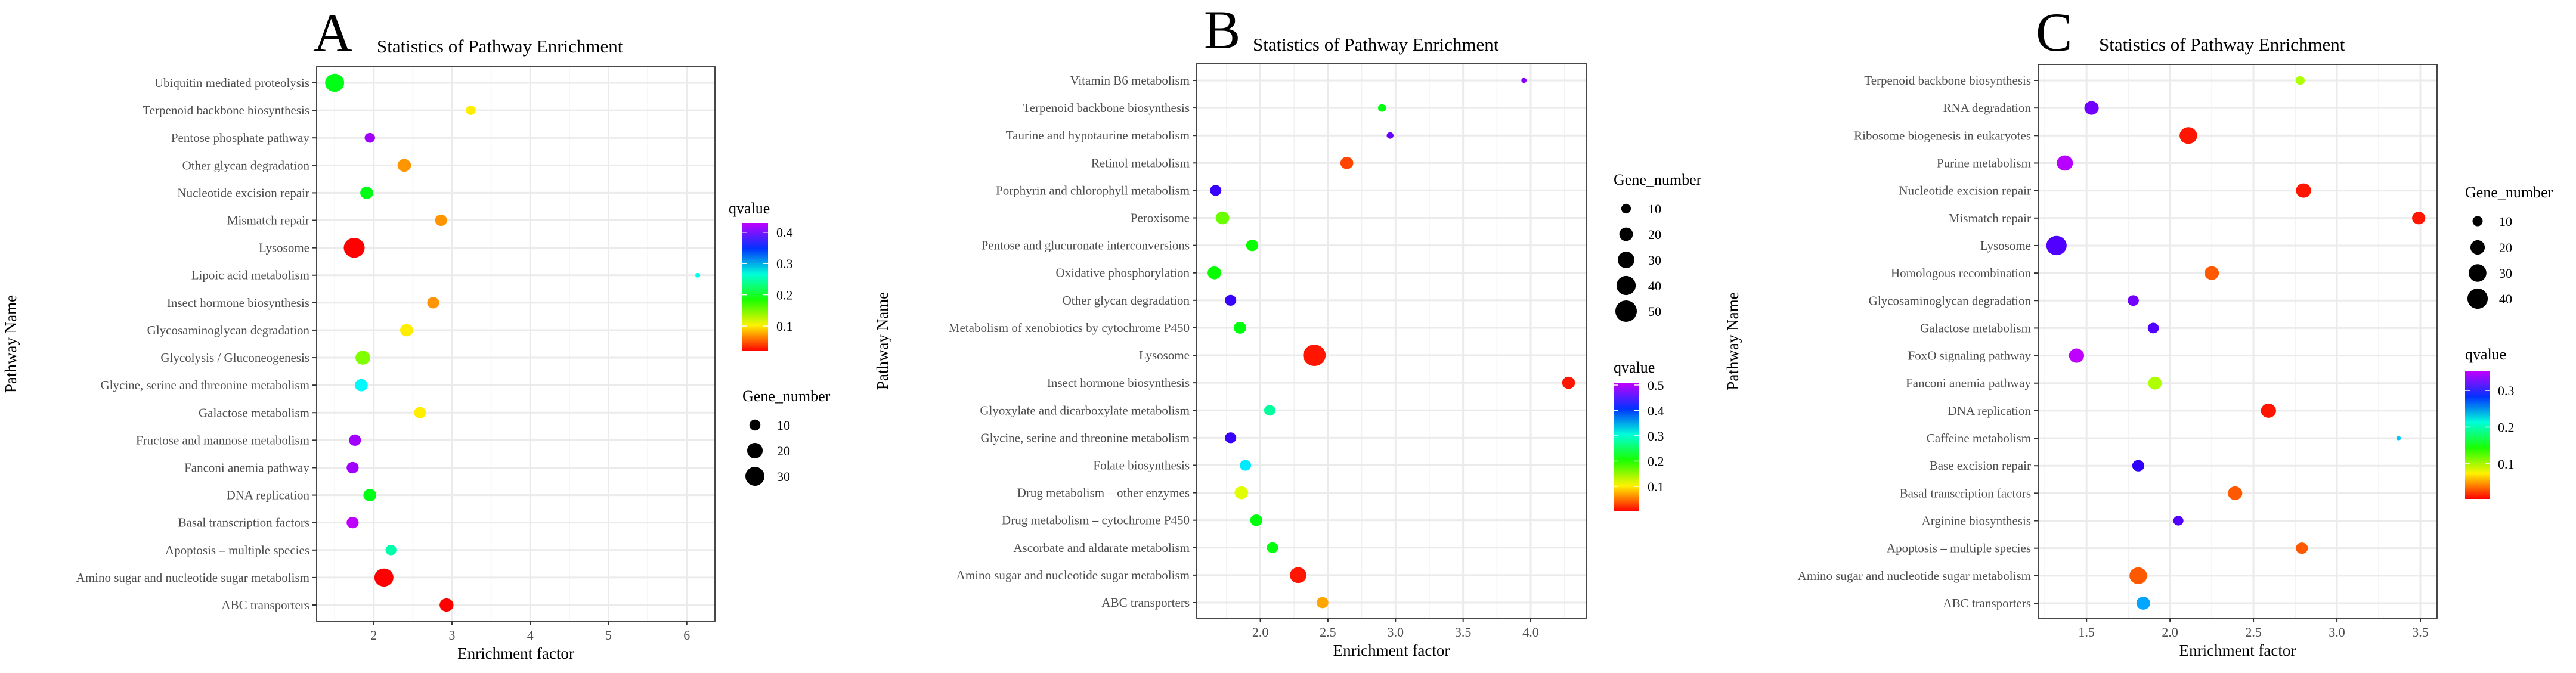 Image resolution: width=2576 pixels, height=673 pixels. Describe the element at coordinates (1948, 80) in the screenshot. I see `y-tick-label: Terpenoid backbone biosynthesis` at that location.